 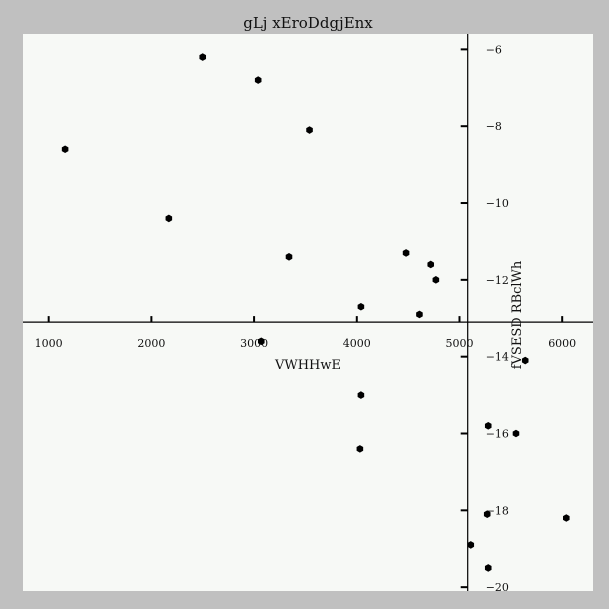 What do you see at coordinates (497, 434) in the screenshot?
I see `y-tick-label: −16` at bounding box center [497, 434].